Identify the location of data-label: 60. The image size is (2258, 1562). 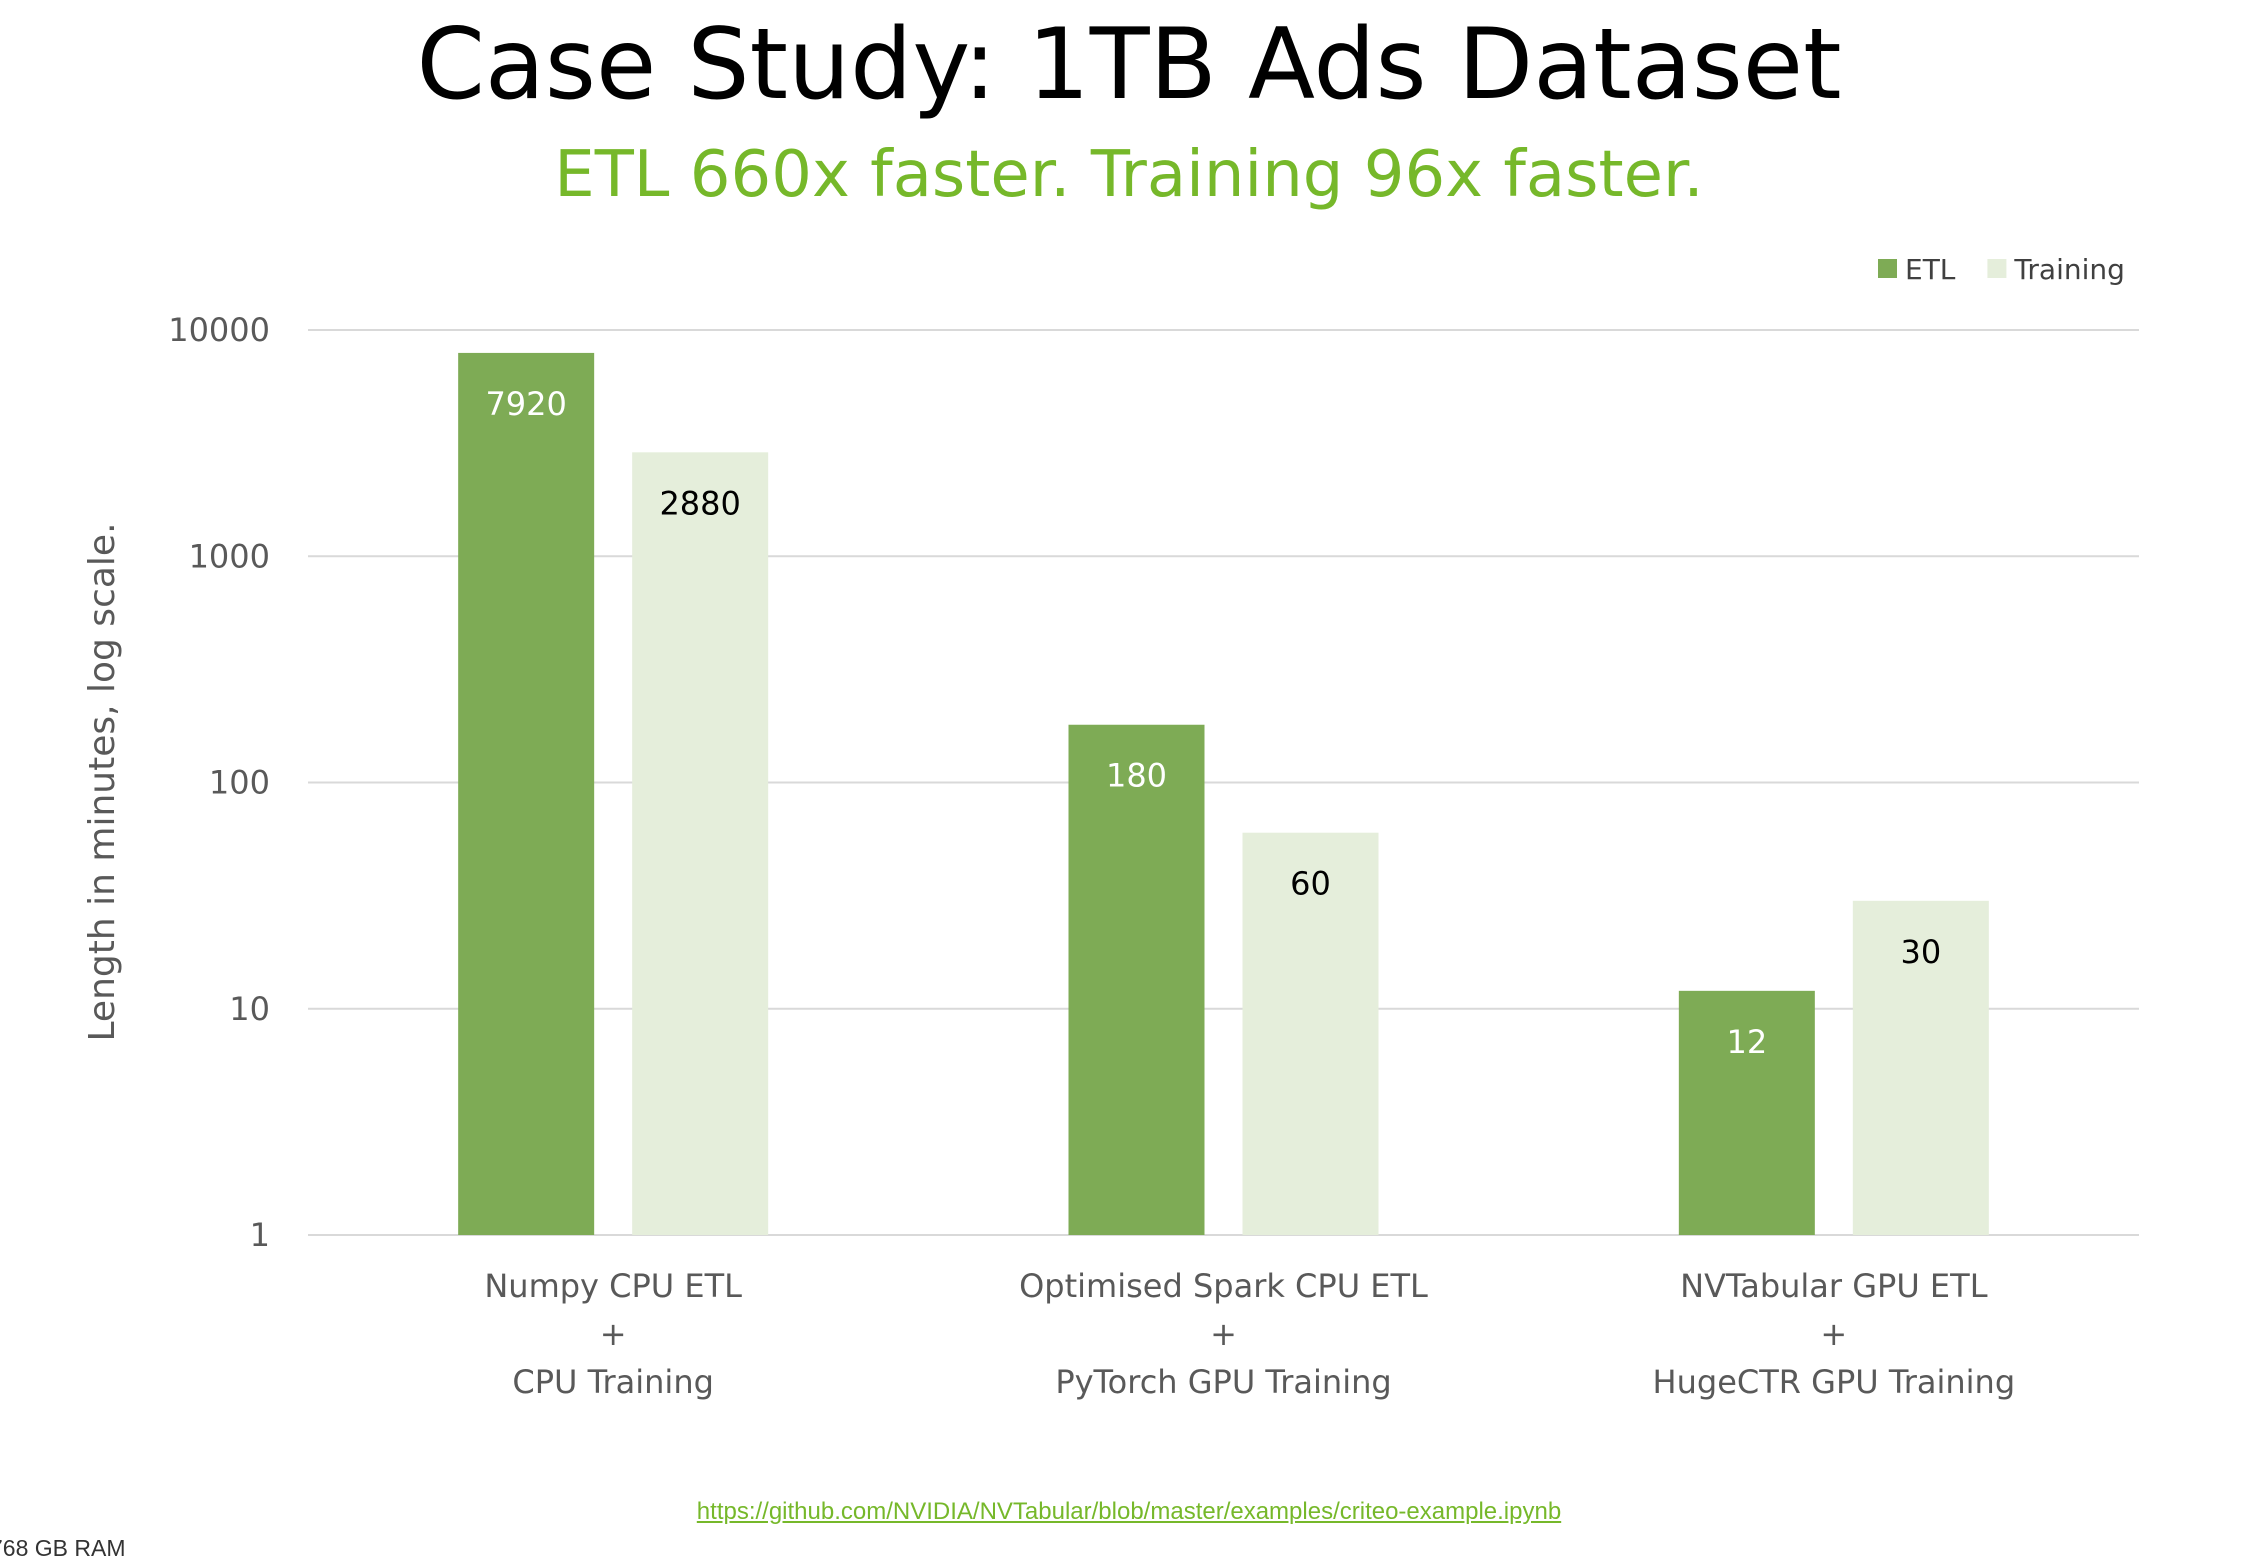
(1310, 884).